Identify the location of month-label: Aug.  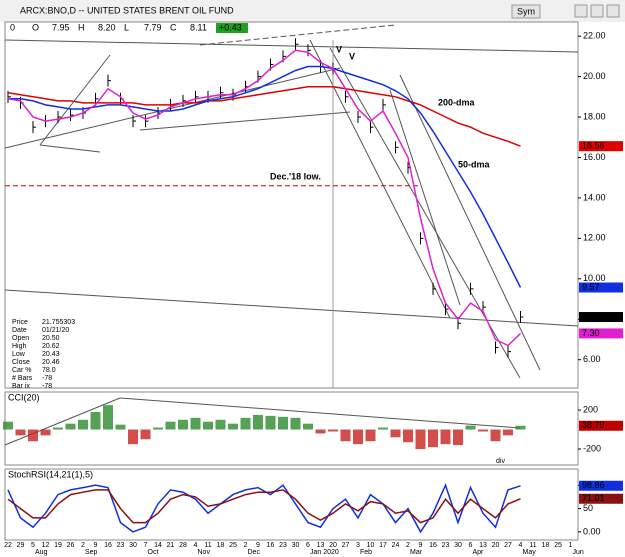
(41, 552).